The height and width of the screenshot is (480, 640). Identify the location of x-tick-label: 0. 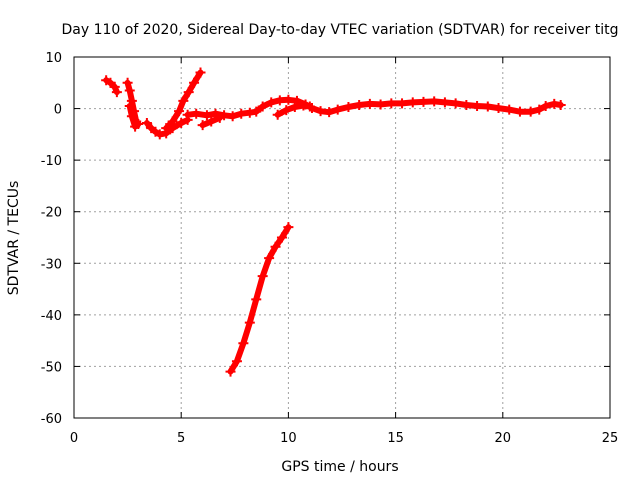
(74, 438).